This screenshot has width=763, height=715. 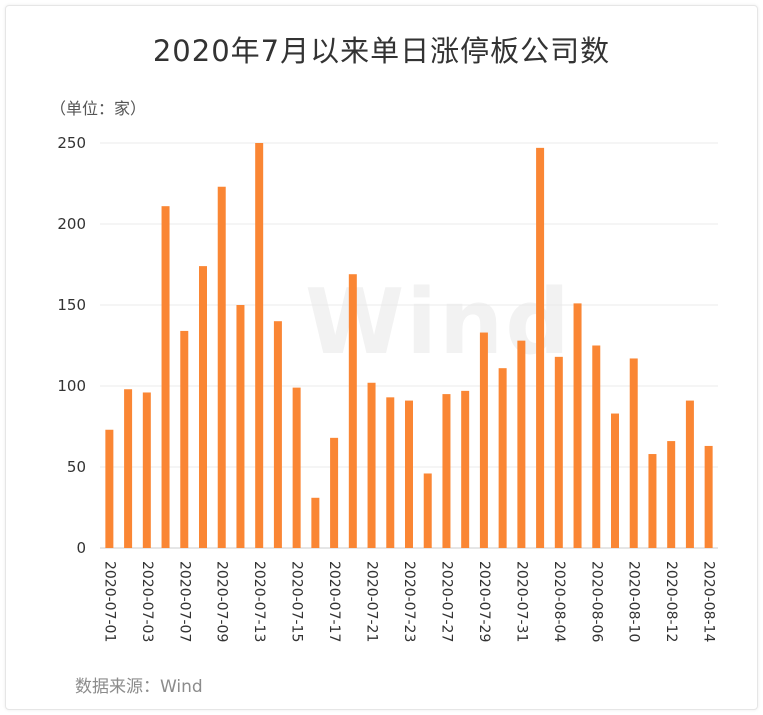 I want to click on y-tick-label: 200, so click(x=71, y=224).